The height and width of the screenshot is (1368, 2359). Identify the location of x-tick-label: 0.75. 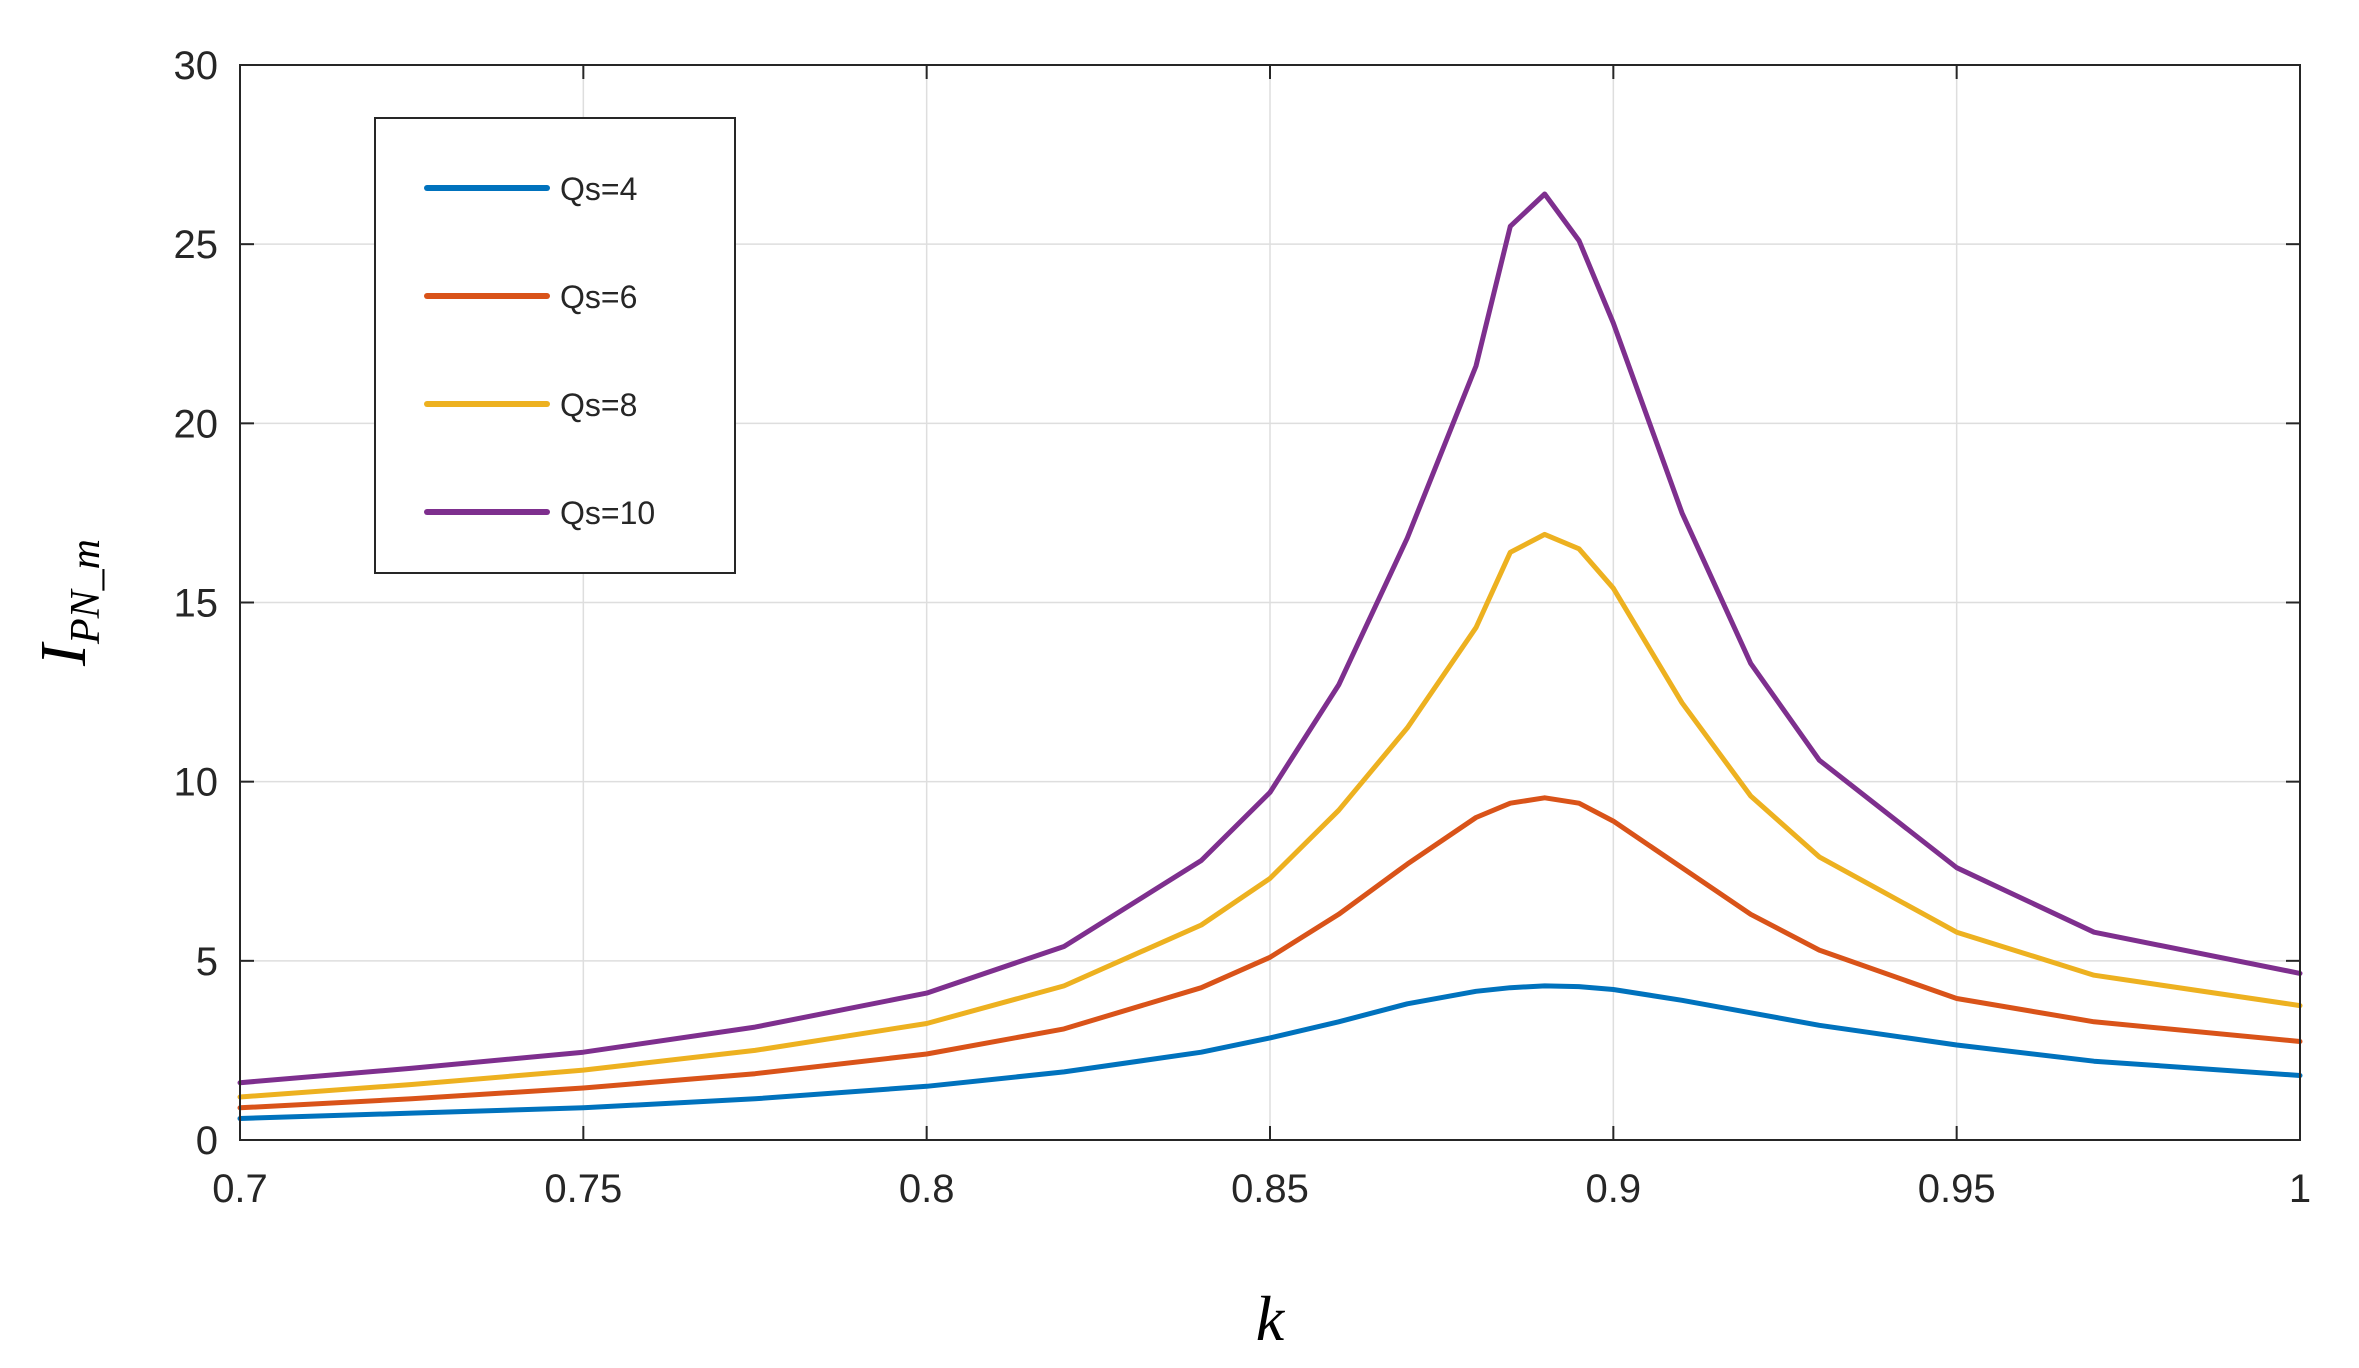
(583, 1189).